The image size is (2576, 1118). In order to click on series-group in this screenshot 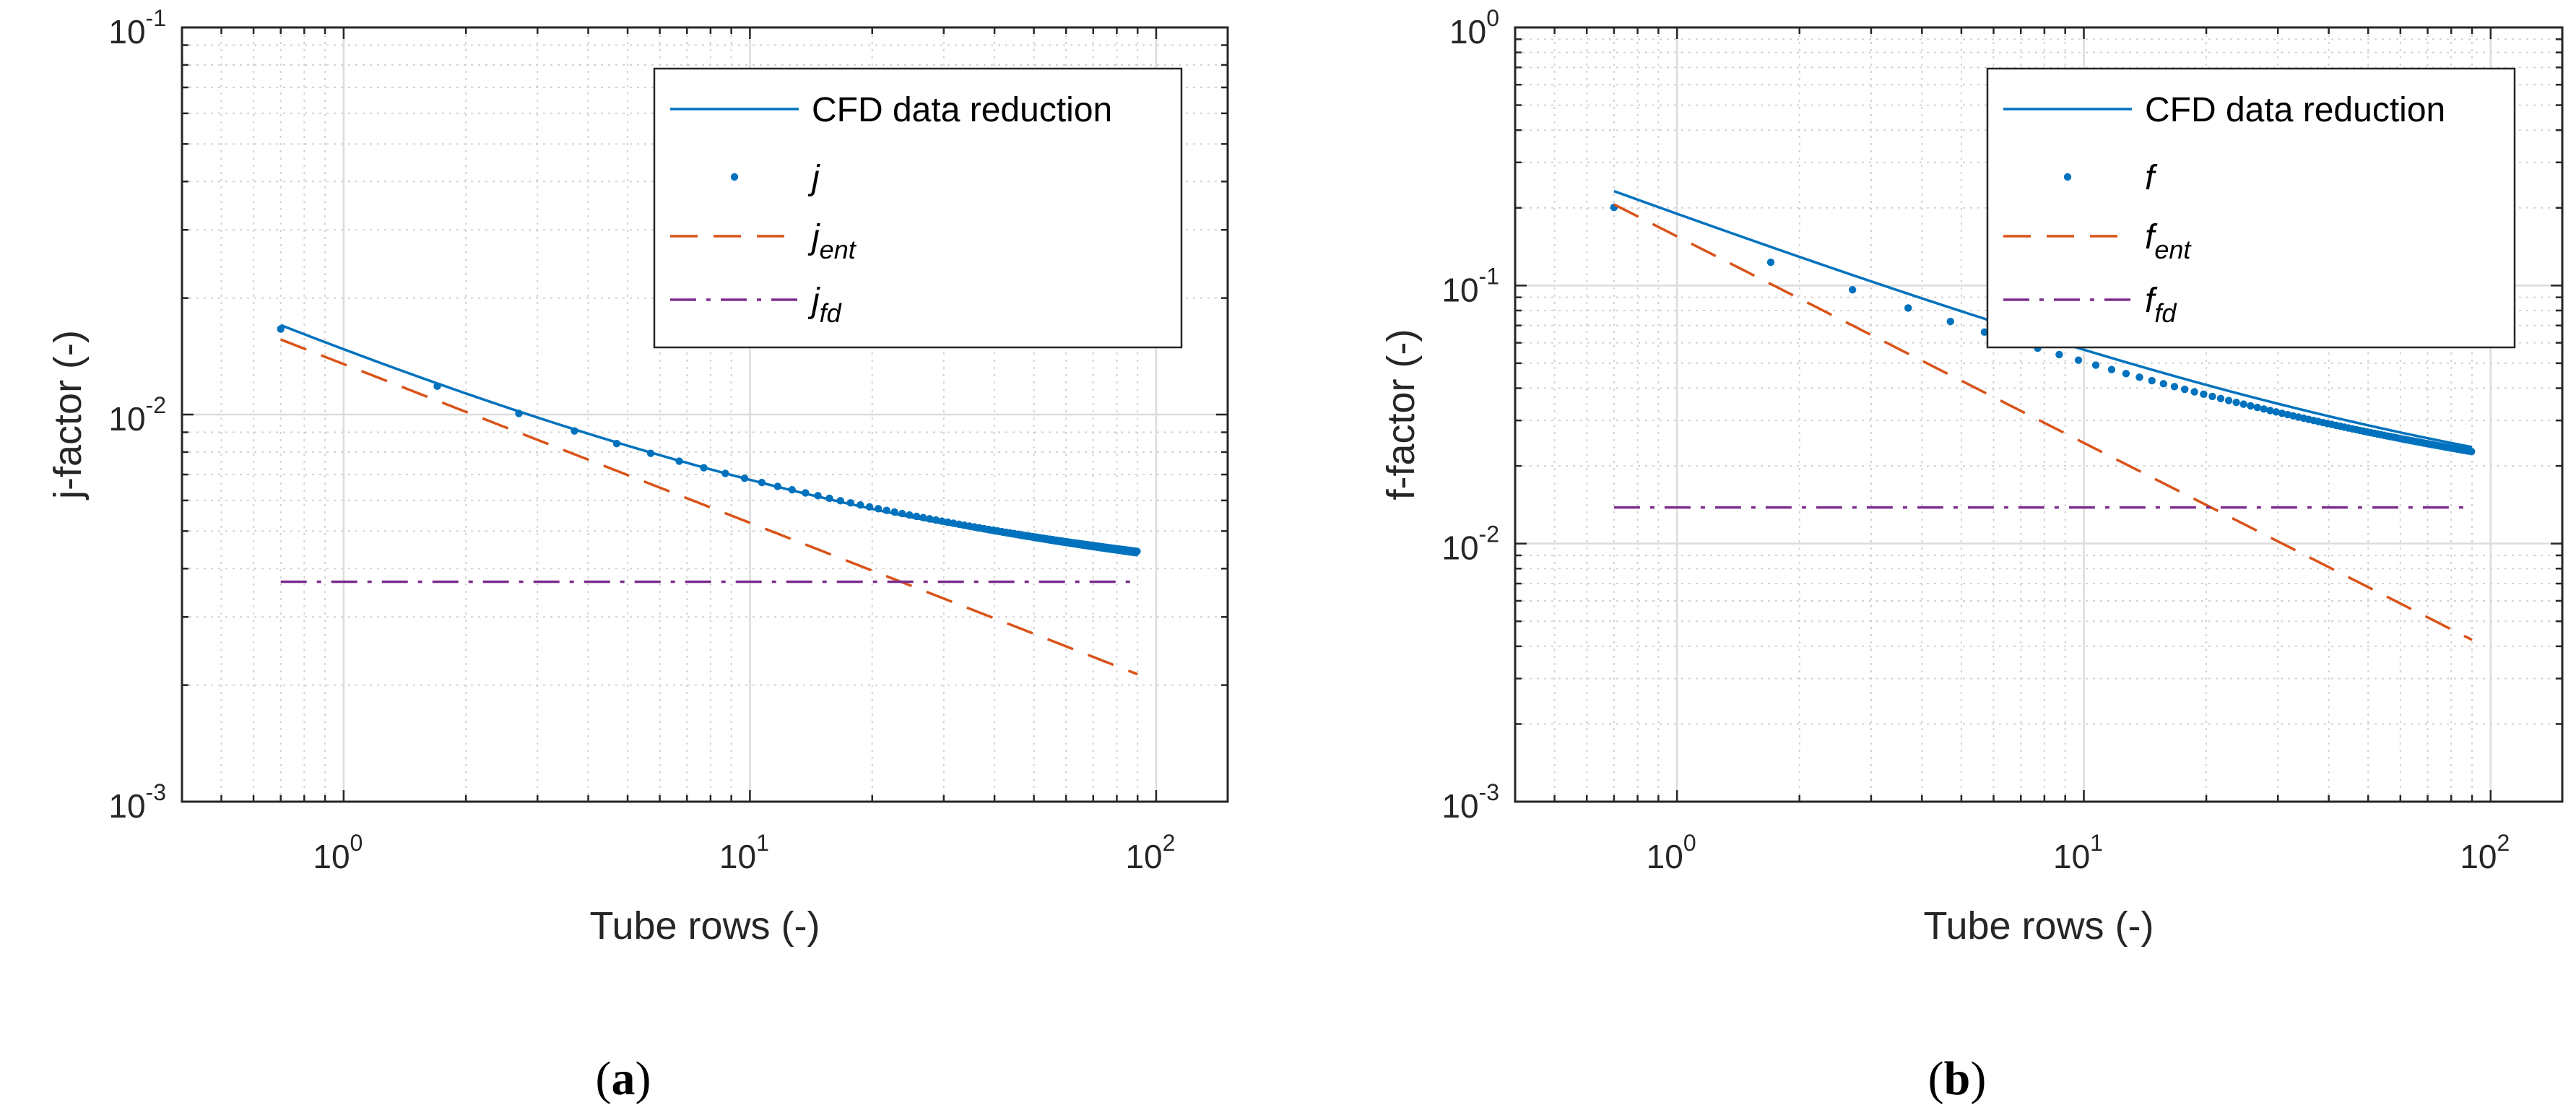, I will do `click(709, 500)`.